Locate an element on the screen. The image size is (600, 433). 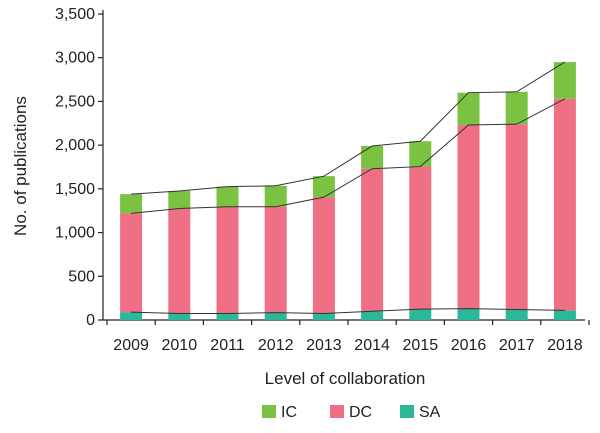
y-tick-label: 500 is located at coordinates (81, 276).